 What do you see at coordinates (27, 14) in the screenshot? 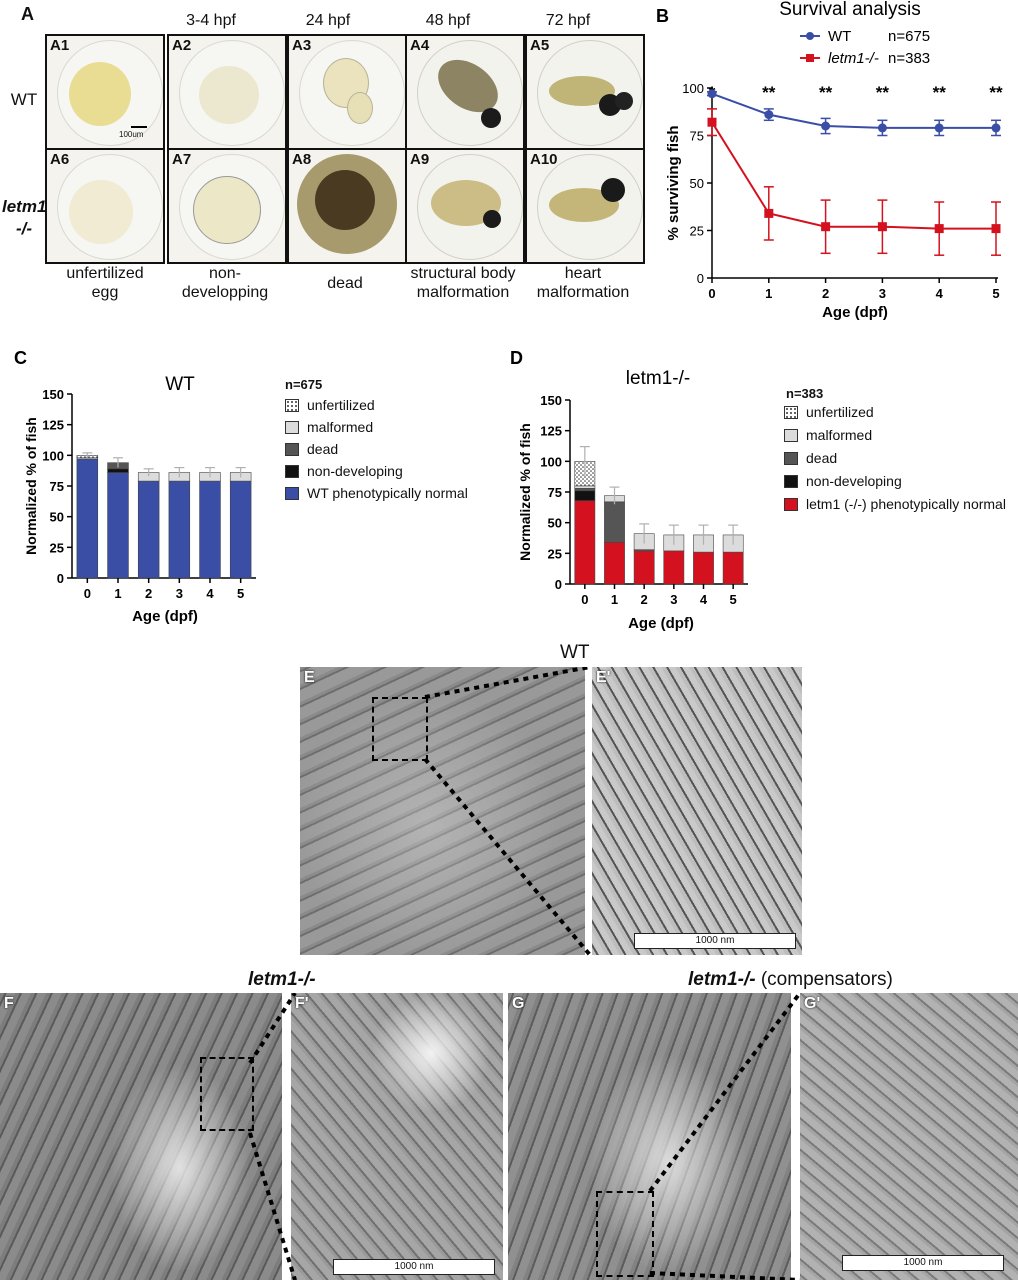
I see `panel-a-label: A` at bounding box center [27, 14].